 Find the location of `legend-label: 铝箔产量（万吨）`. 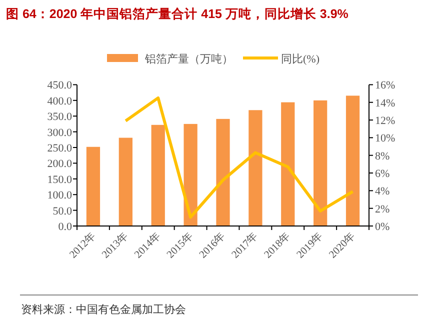

legend-label: 铝箔产量（万吨） is located at coordinates (188, 59).